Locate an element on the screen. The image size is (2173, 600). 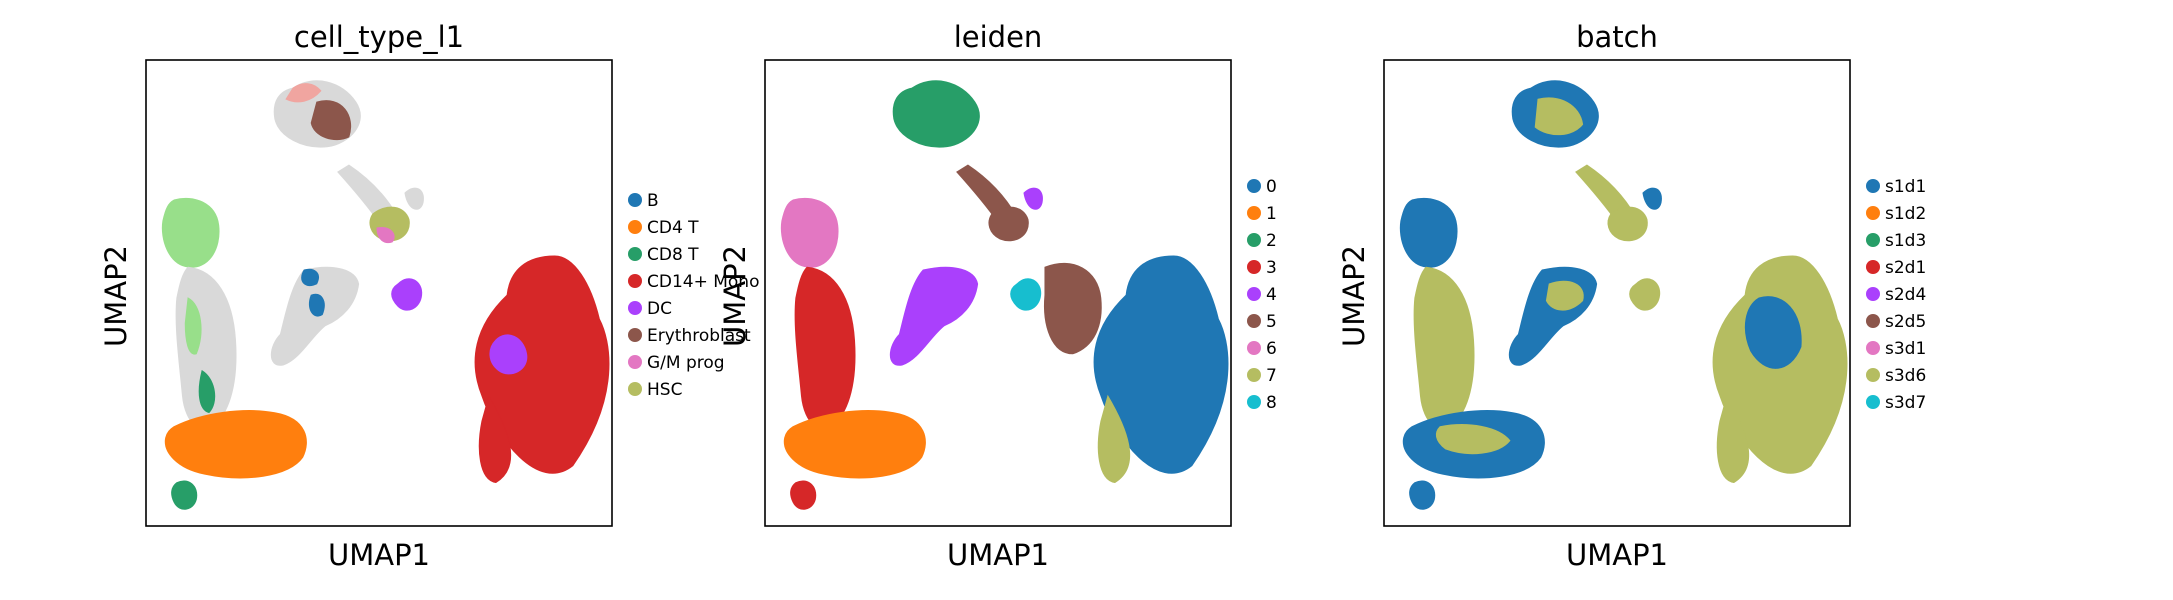
legend-entry: 3 is located at coordinates (1262, 268).